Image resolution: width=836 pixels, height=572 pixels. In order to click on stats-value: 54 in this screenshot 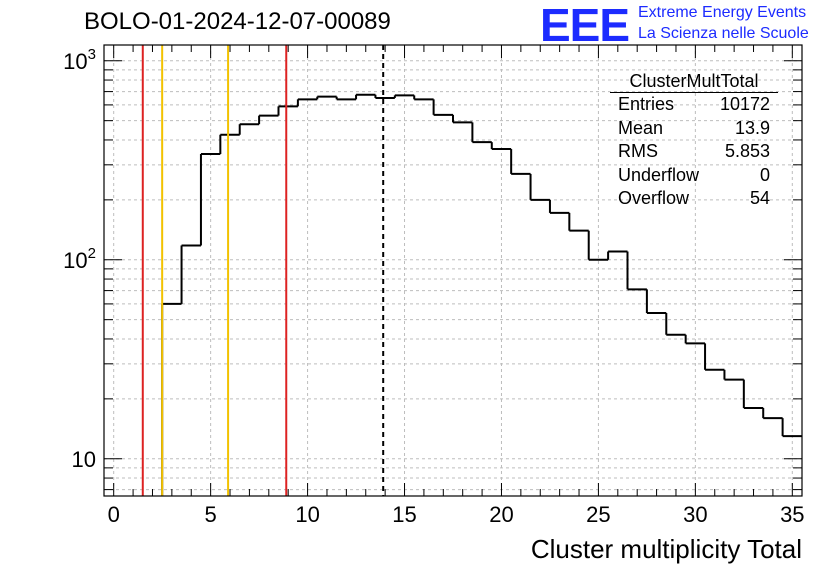, I will do `click(759, 198)`.